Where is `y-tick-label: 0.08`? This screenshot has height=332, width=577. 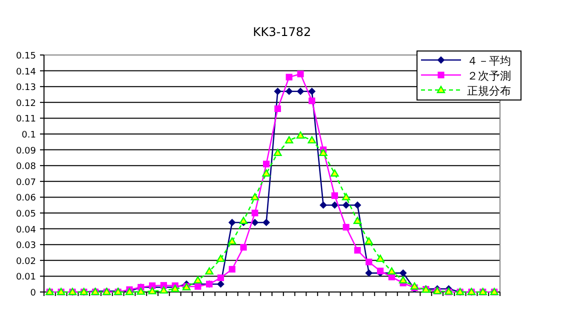
y-tick-label: 0.08 is located at coordinates (26, 167).